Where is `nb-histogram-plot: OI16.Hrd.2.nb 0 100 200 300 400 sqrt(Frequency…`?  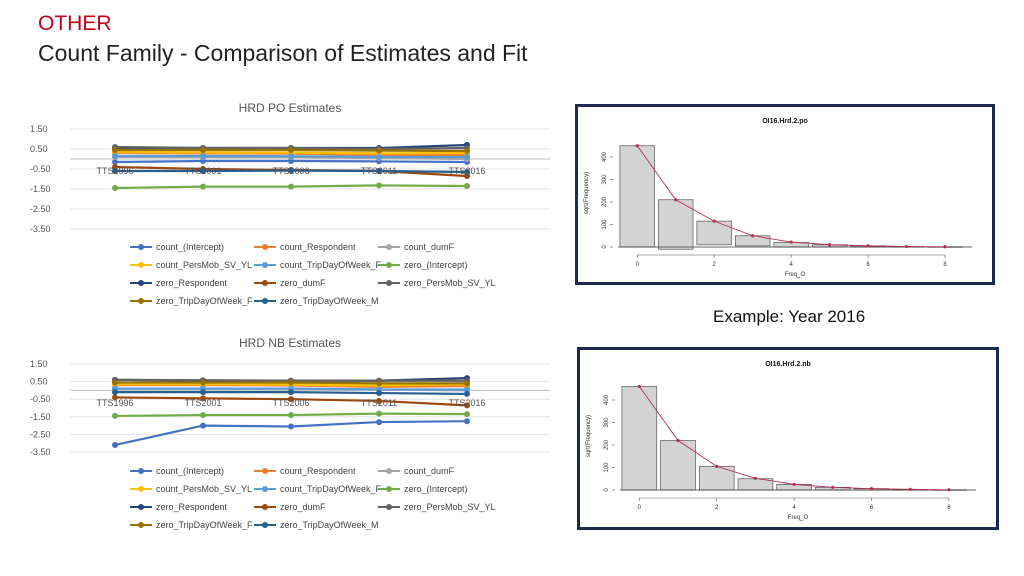 nb-histogram-plot: OI16.Hrd.2.nb 0 100 200 300 400 sqrt(Frequency… is located at coordinates (781, 441).